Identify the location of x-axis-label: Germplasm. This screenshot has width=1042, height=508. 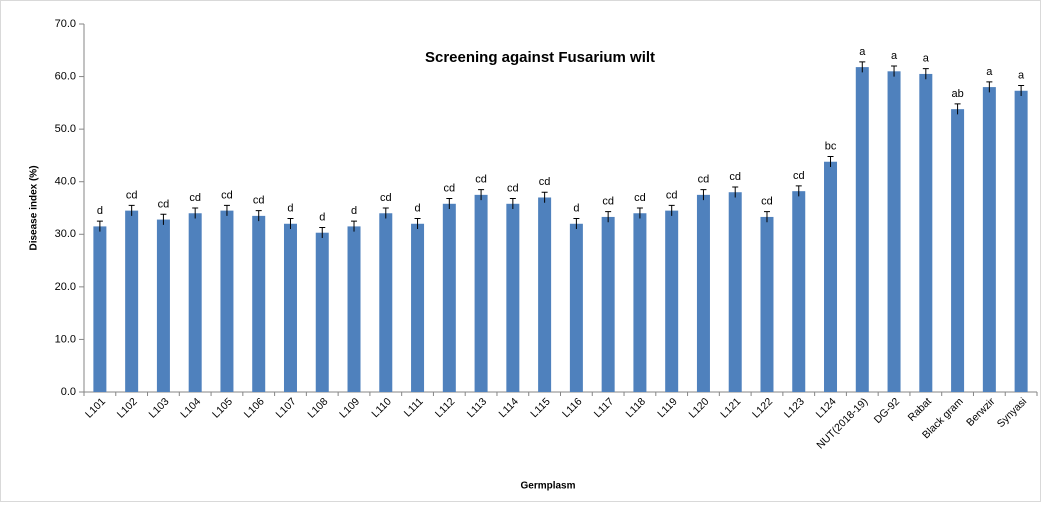
(547, 486).